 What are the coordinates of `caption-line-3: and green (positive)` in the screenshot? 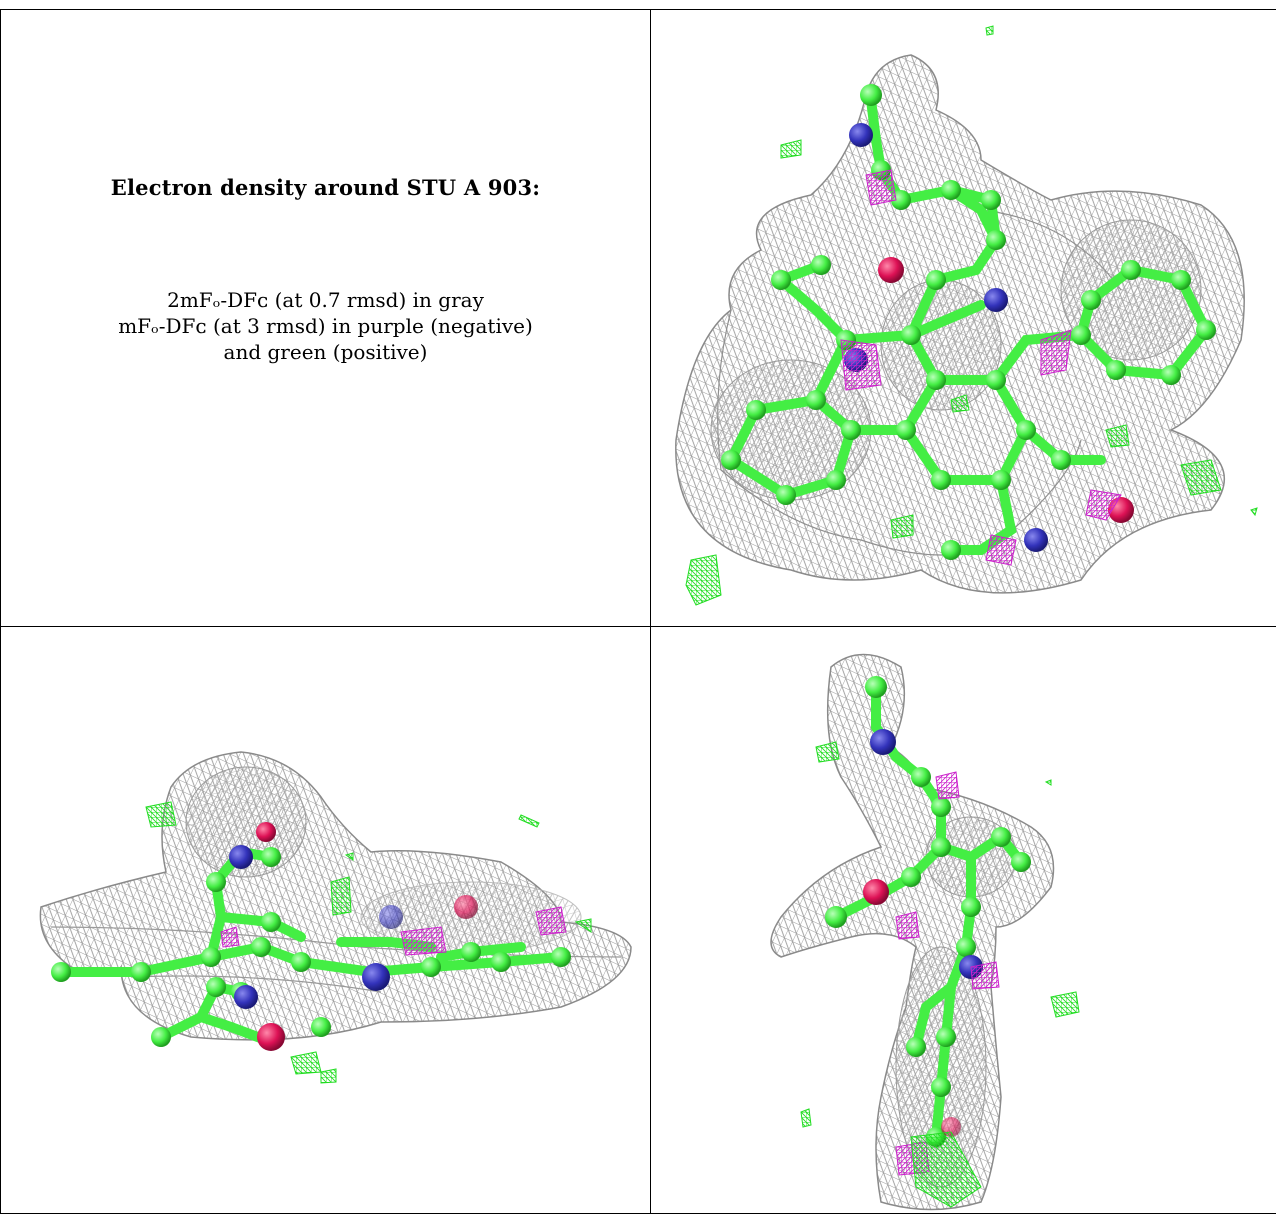 It's located at (325, 352).